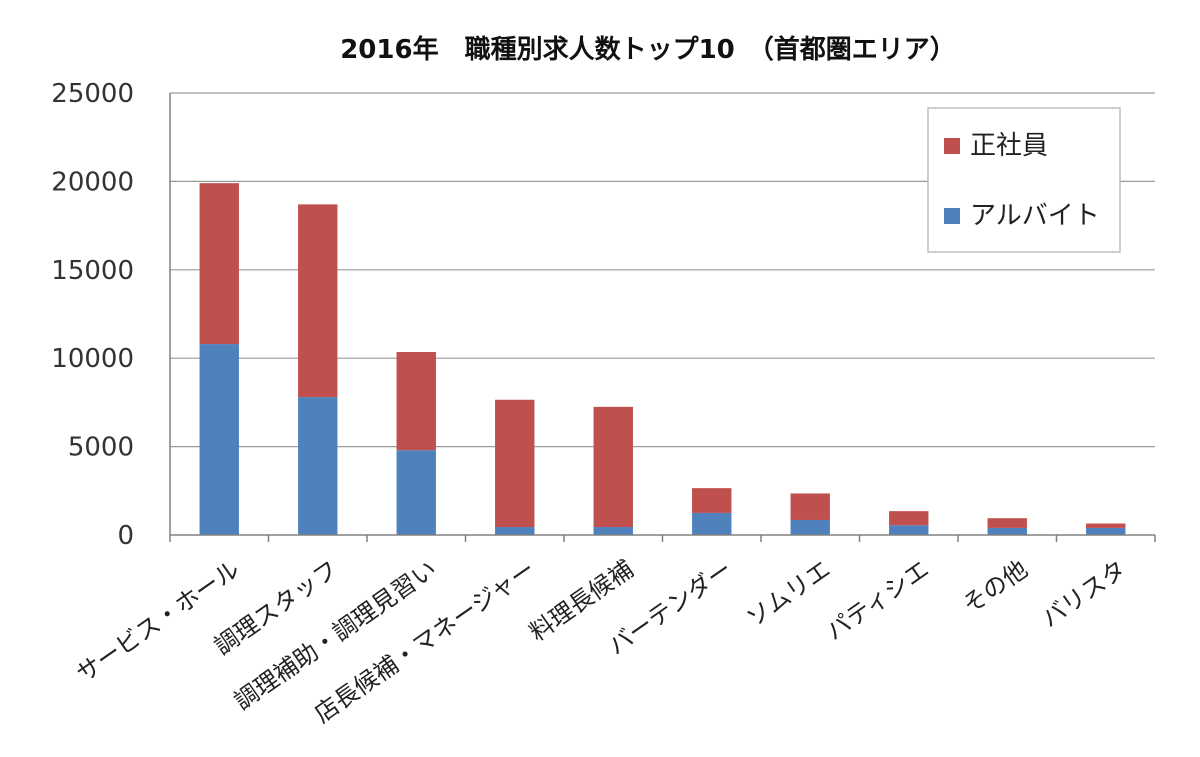 The width and height of the screenshot is (1200, 757). I want to click on bar-seishain-service-hall, so click(219, 264).